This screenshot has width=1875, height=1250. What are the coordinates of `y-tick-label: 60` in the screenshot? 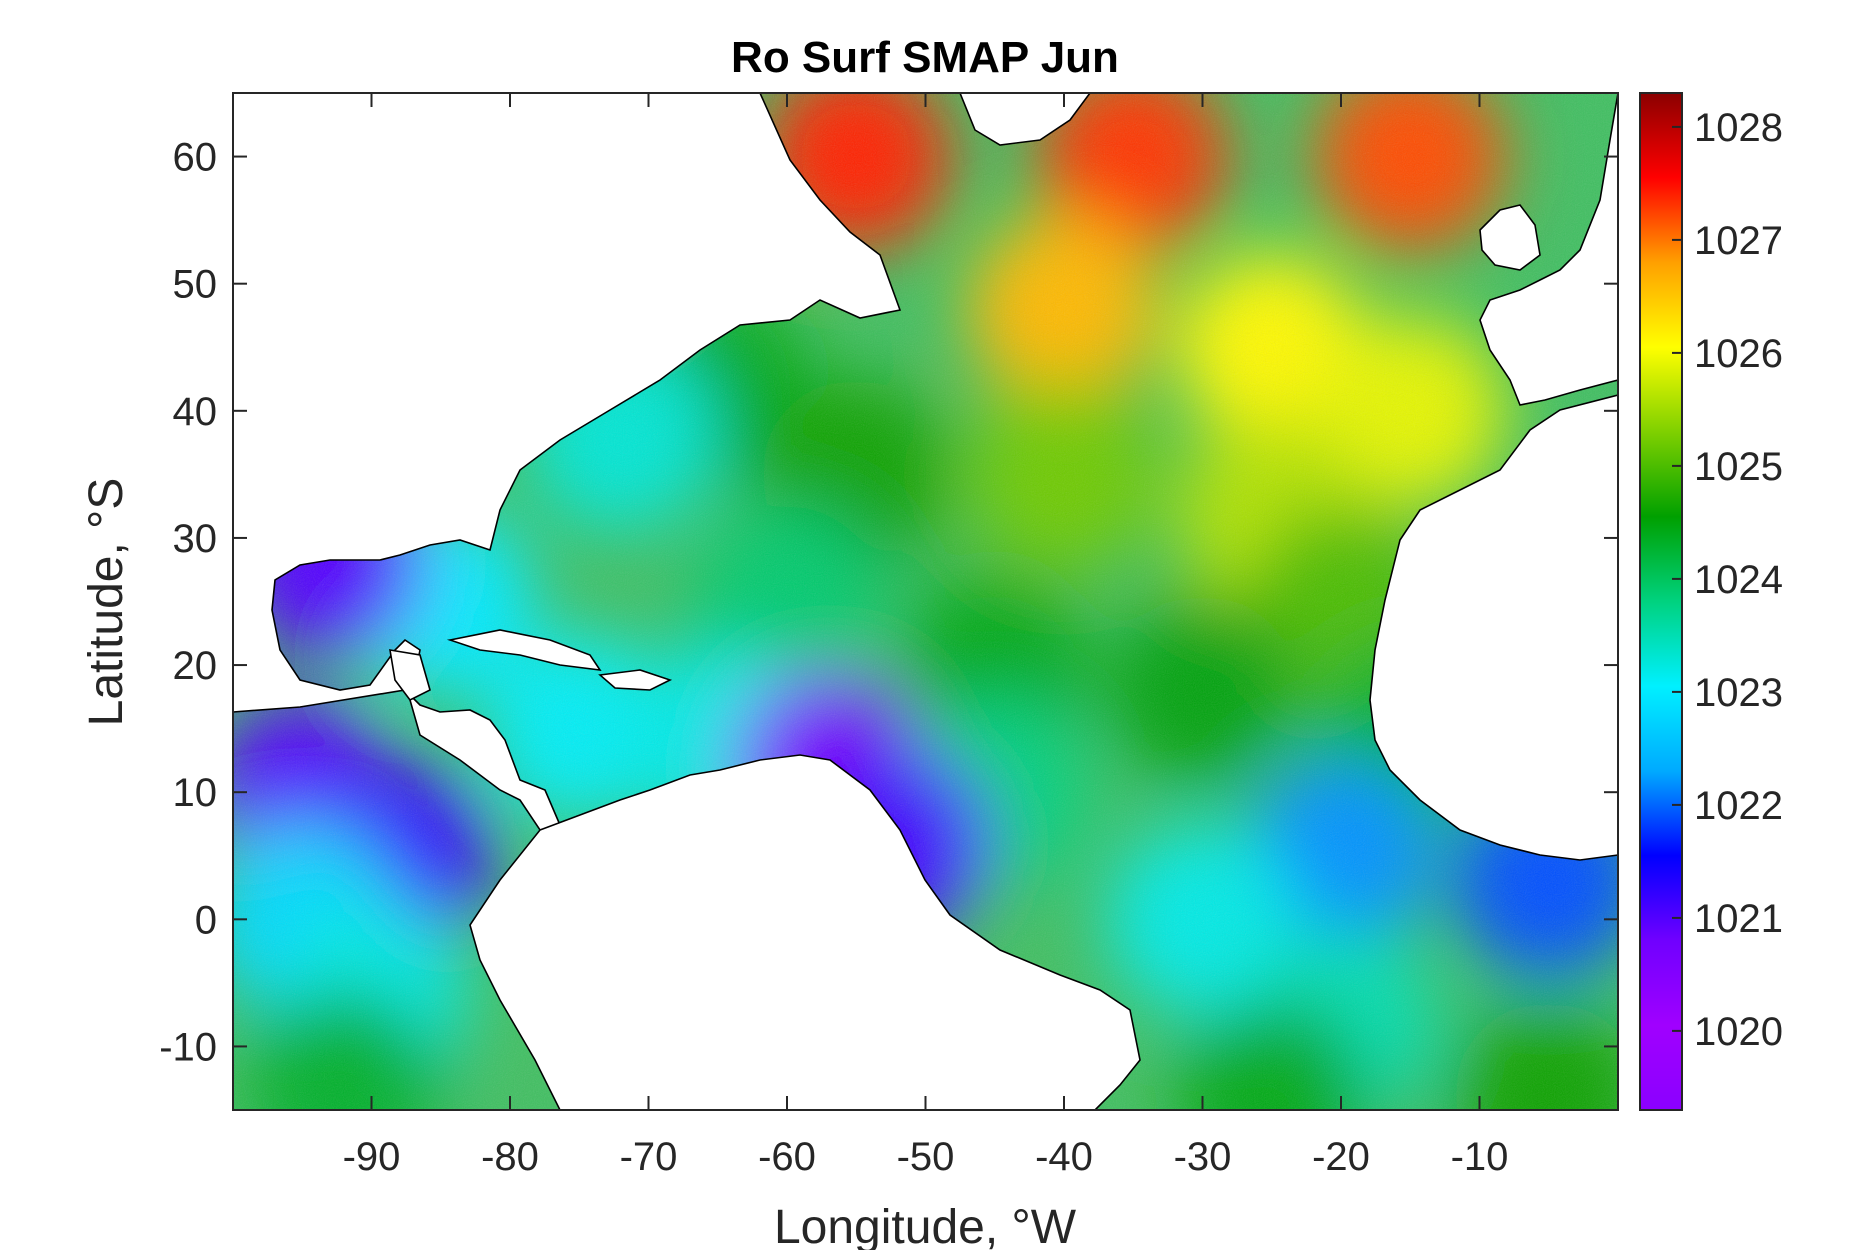 It's located at (195, 158).